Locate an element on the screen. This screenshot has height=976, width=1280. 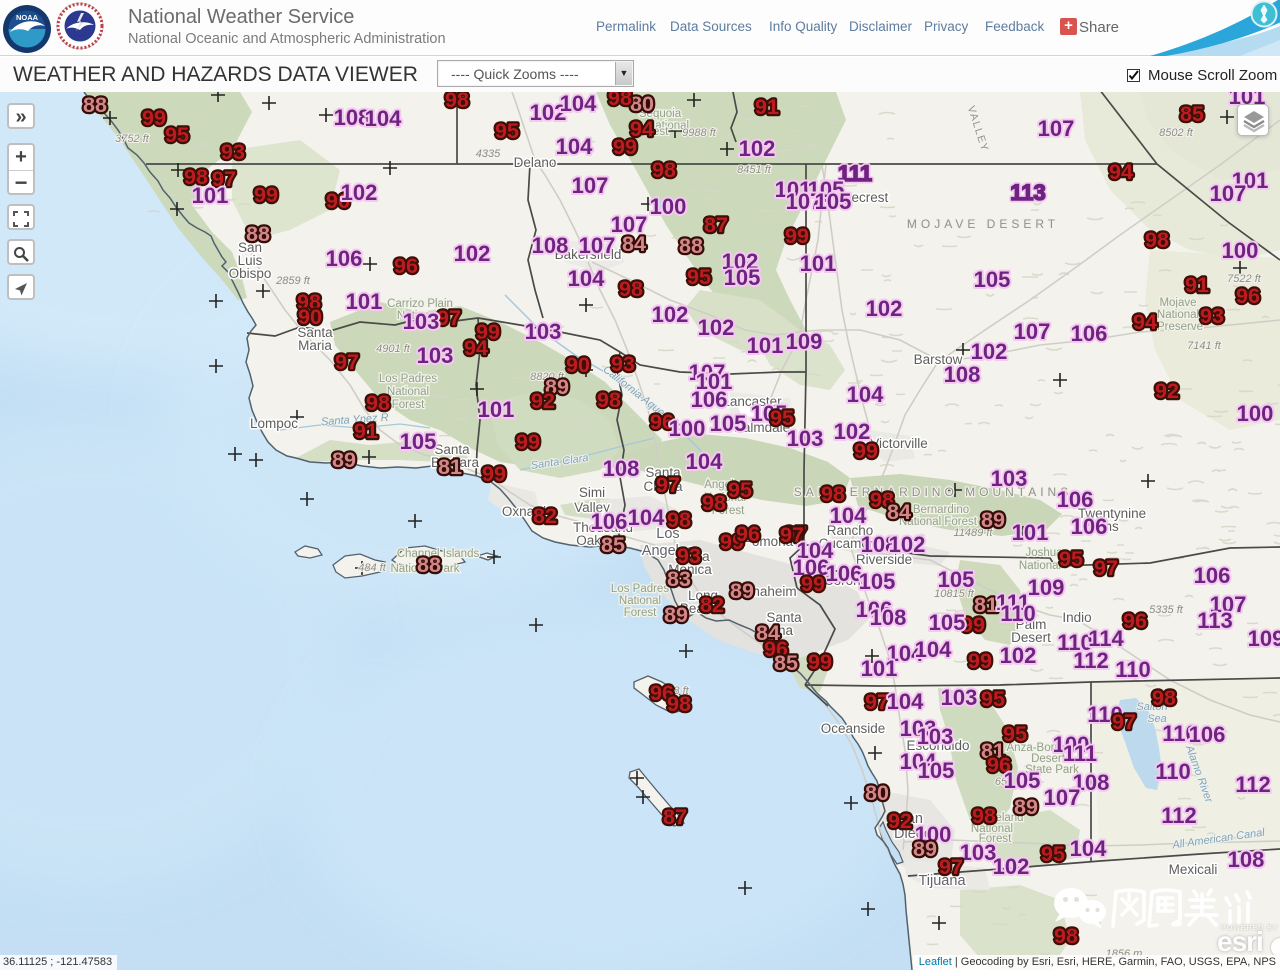
svg-text: Barstow is located at coordinates (938, 359).